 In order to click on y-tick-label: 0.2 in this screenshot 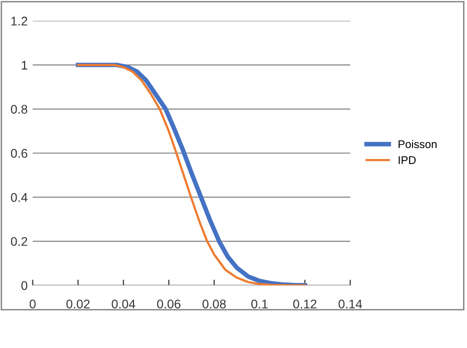, I will do `click(19, 241)`.